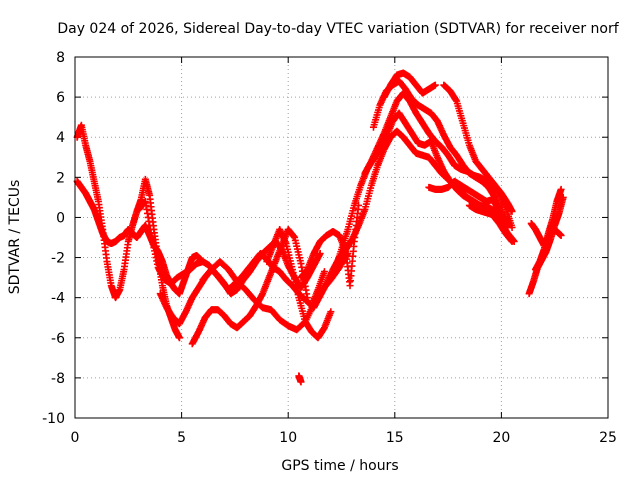 This screenshot has width=640, height=480. What do you see at coordinates (501, 438) in the screenshot?
I see `x-tick-label: 20` at bounding box center [501, 438].